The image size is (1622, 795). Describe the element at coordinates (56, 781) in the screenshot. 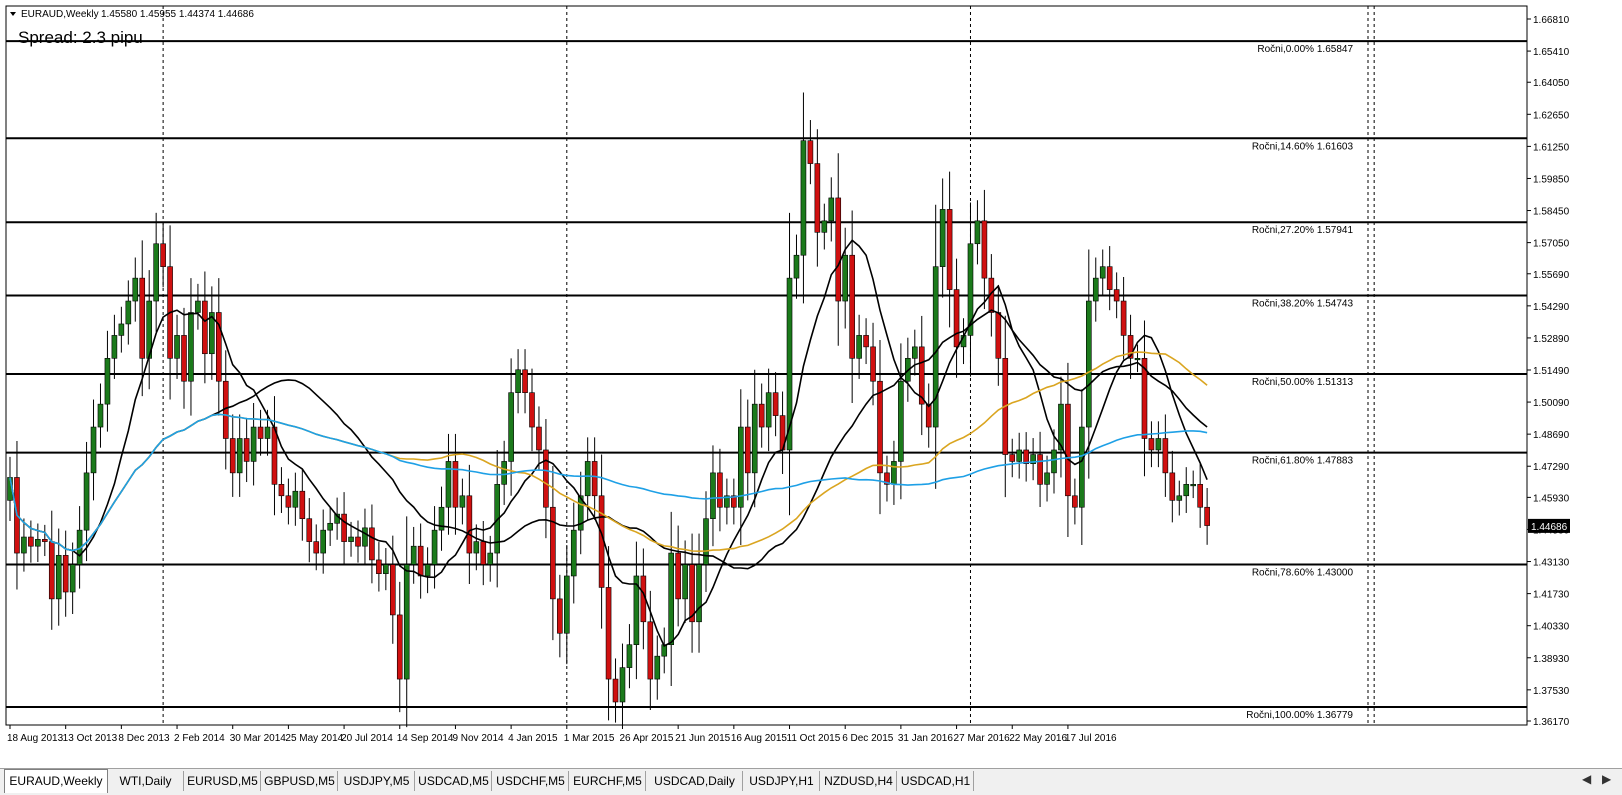

I see `chart-tab: EURAUD,Weekly` at that location.